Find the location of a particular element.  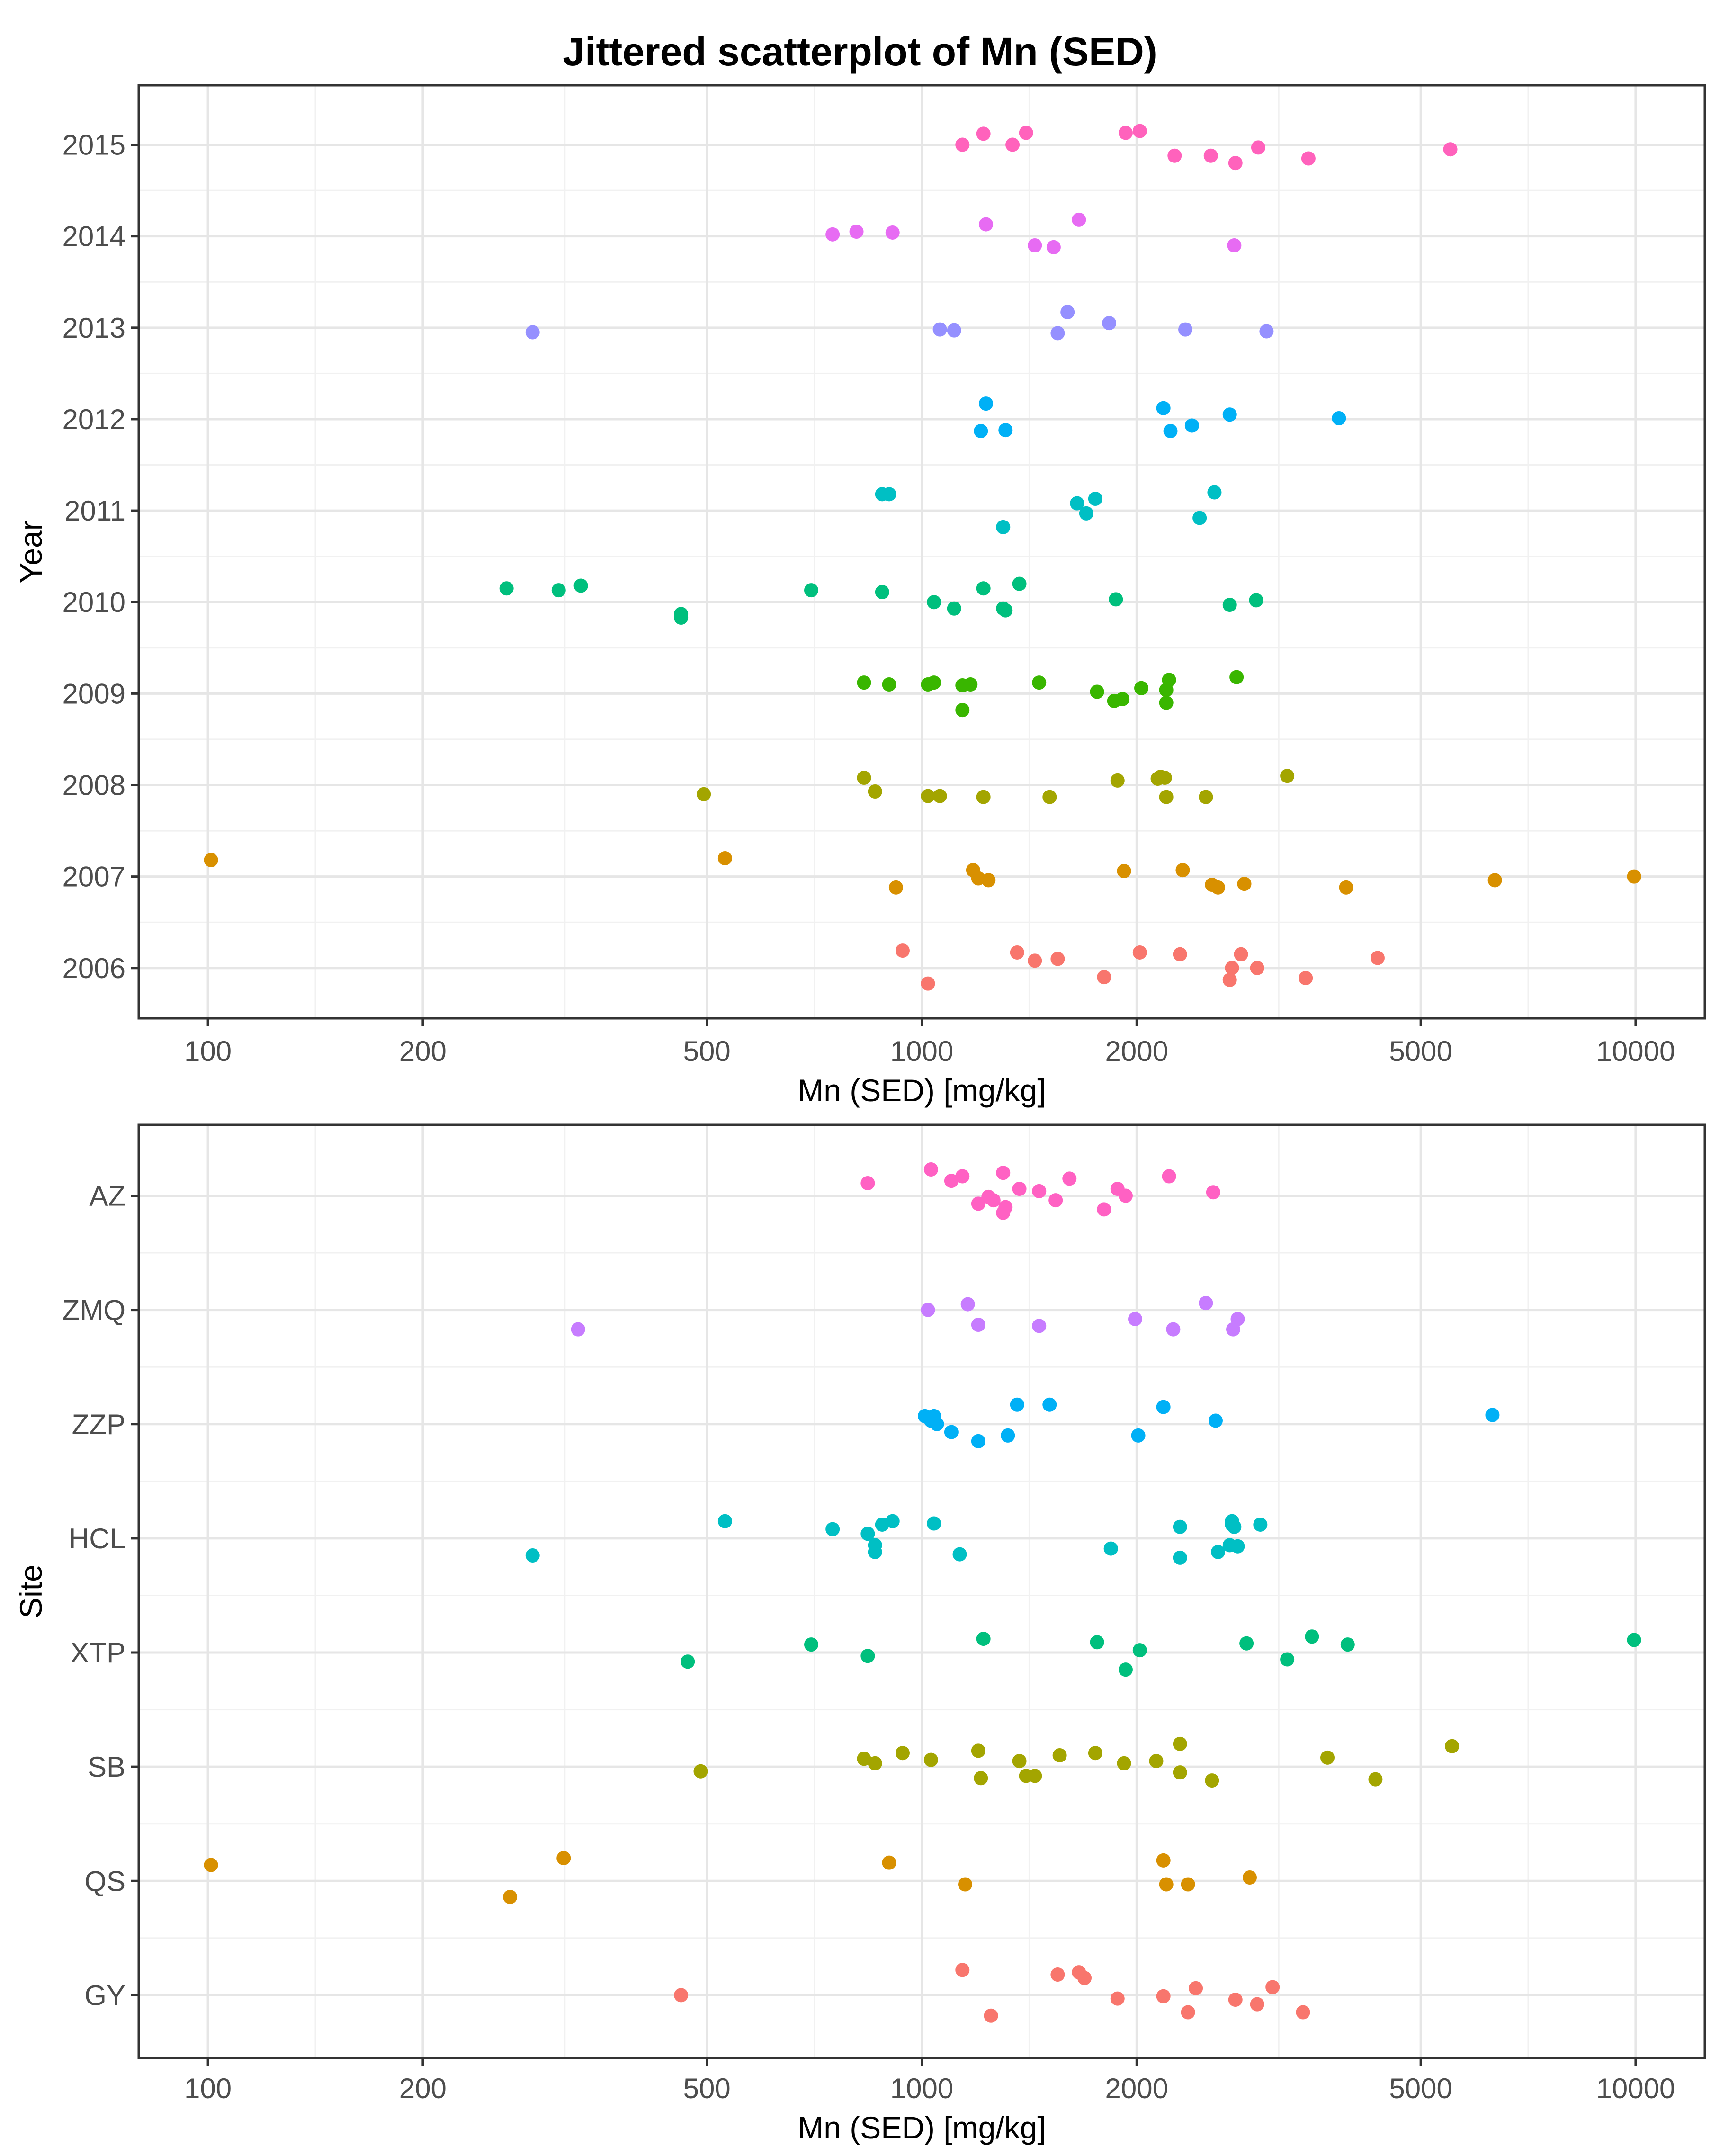

x-tick-label: 500 is located at coordinates (707, 1051).